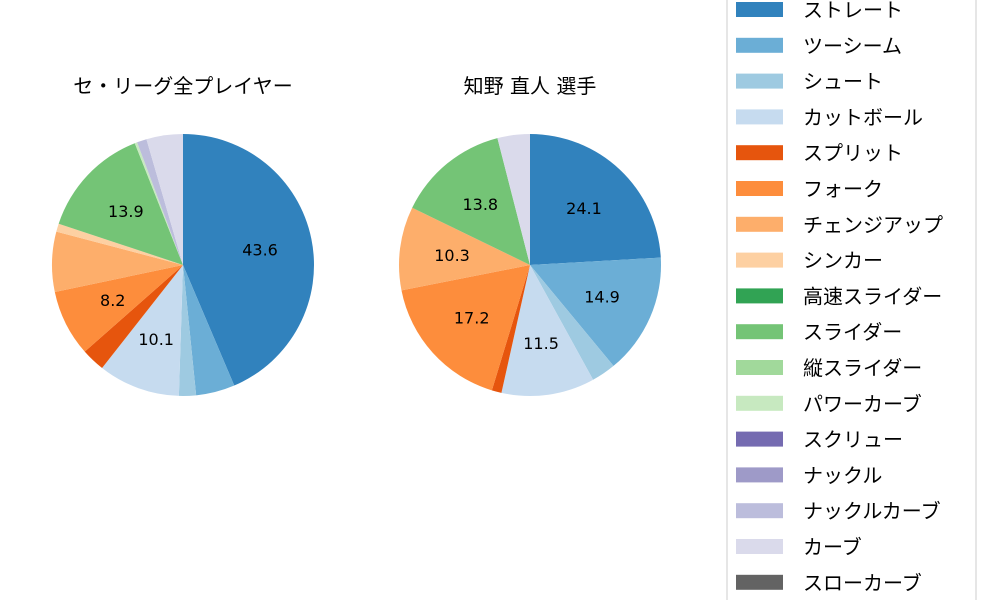 The height and width of the screenshot is (604, 1000). I want to click on legend-label: 高速スライダー, so click(872, 296).